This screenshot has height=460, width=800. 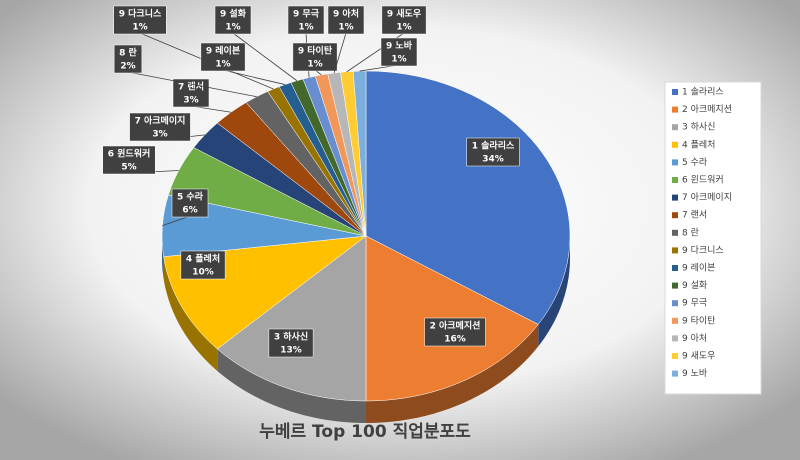 I want to click on legend-label: 9 타이탄, so click(x=698, y=320).